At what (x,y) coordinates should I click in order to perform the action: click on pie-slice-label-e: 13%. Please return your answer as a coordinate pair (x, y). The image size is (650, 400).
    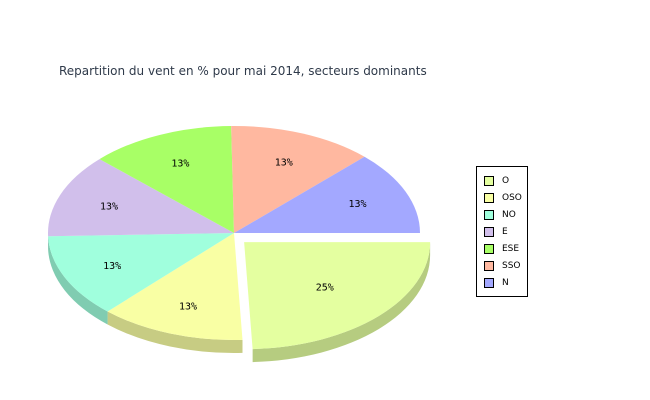
    Looking at the image, I should click on (109, 206).